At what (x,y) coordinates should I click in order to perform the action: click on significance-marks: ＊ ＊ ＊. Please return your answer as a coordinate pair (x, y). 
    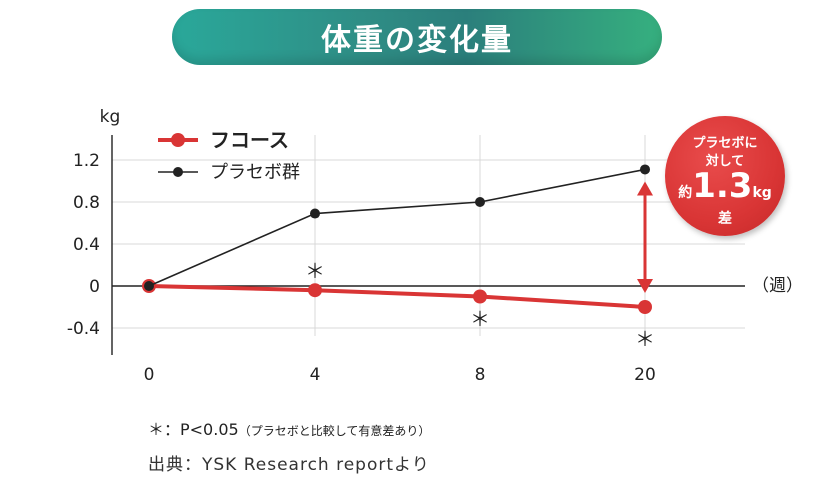
    Looking at the image, I should click on (480, 305).